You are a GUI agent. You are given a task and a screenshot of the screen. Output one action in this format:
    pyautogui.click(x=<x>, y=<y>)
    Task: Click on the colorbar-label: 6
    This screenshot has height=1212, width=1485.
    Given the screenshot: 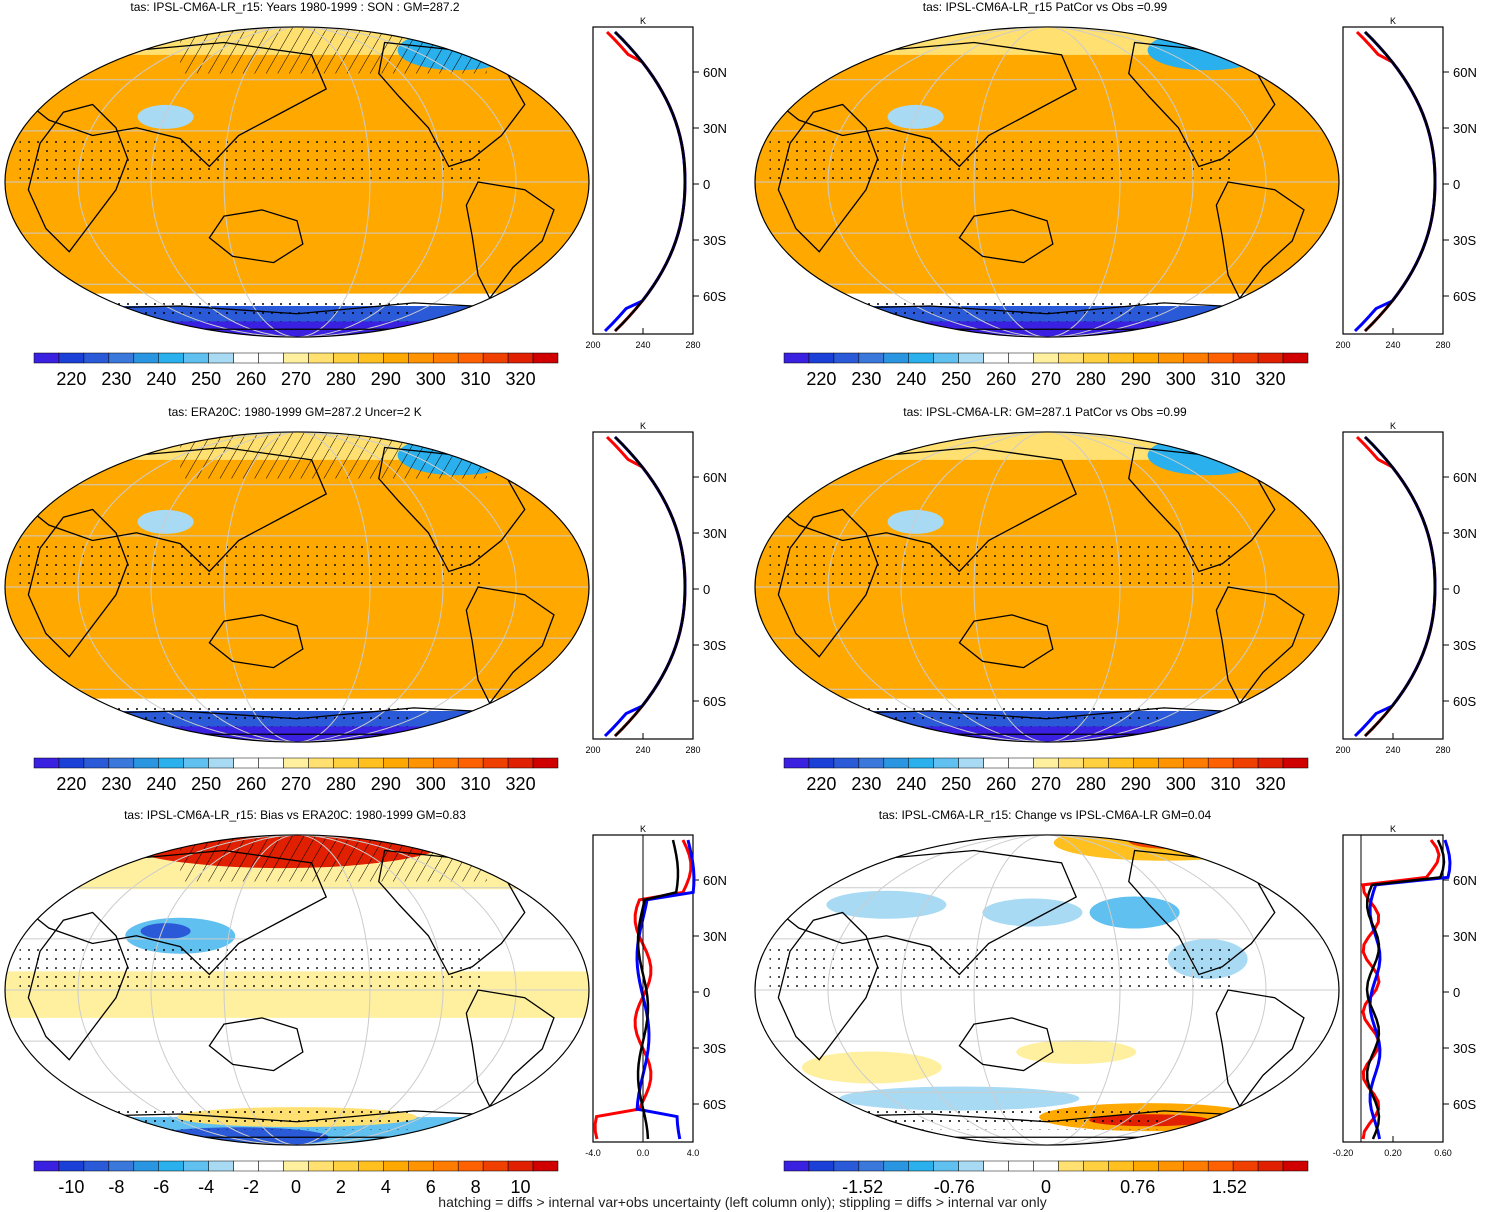 What is the action you would take?
    pyautogui.click(x=431, y=1187)
    